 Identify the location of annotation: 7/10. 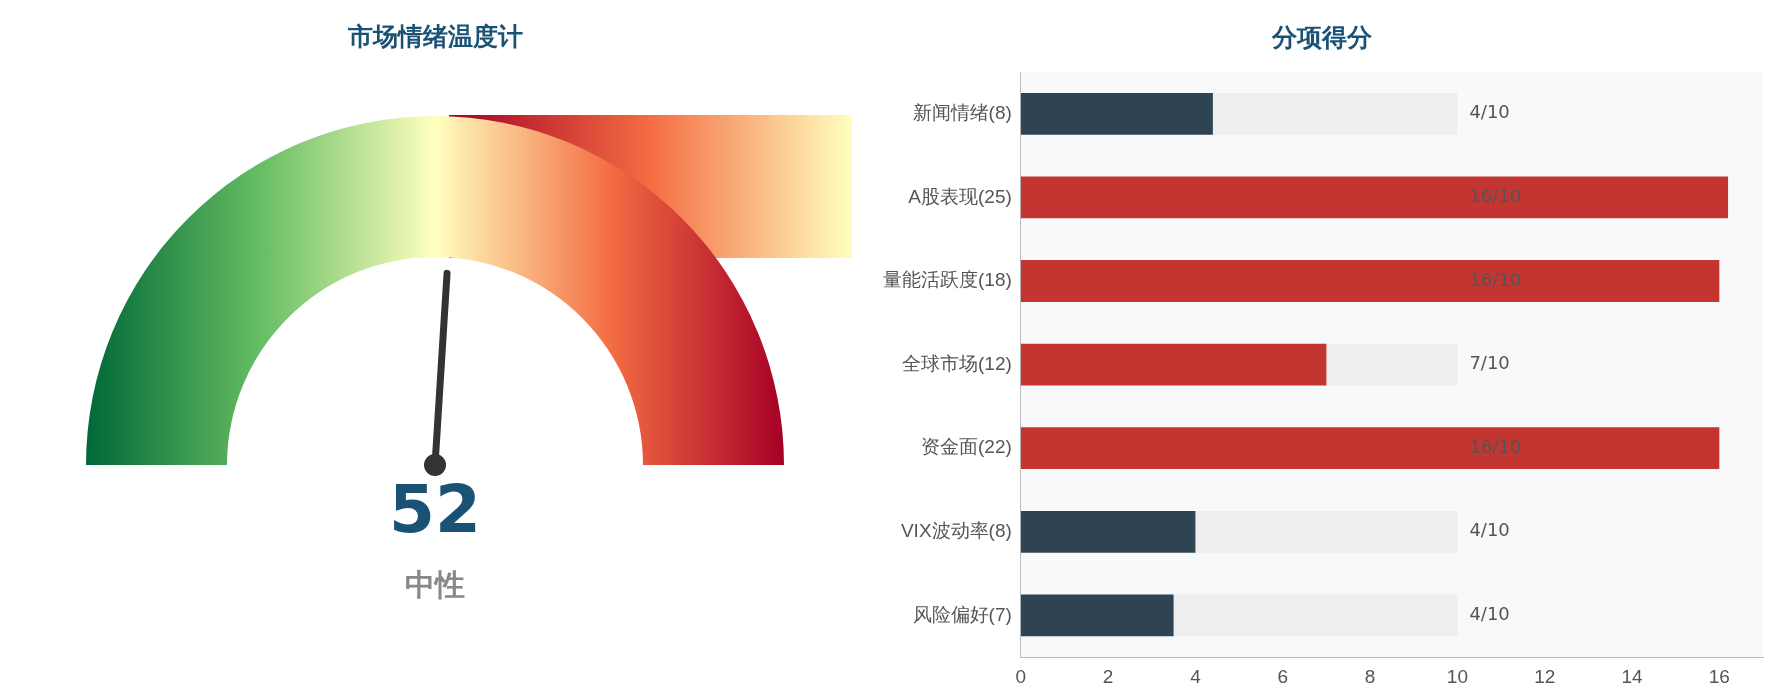
(1489, 363).